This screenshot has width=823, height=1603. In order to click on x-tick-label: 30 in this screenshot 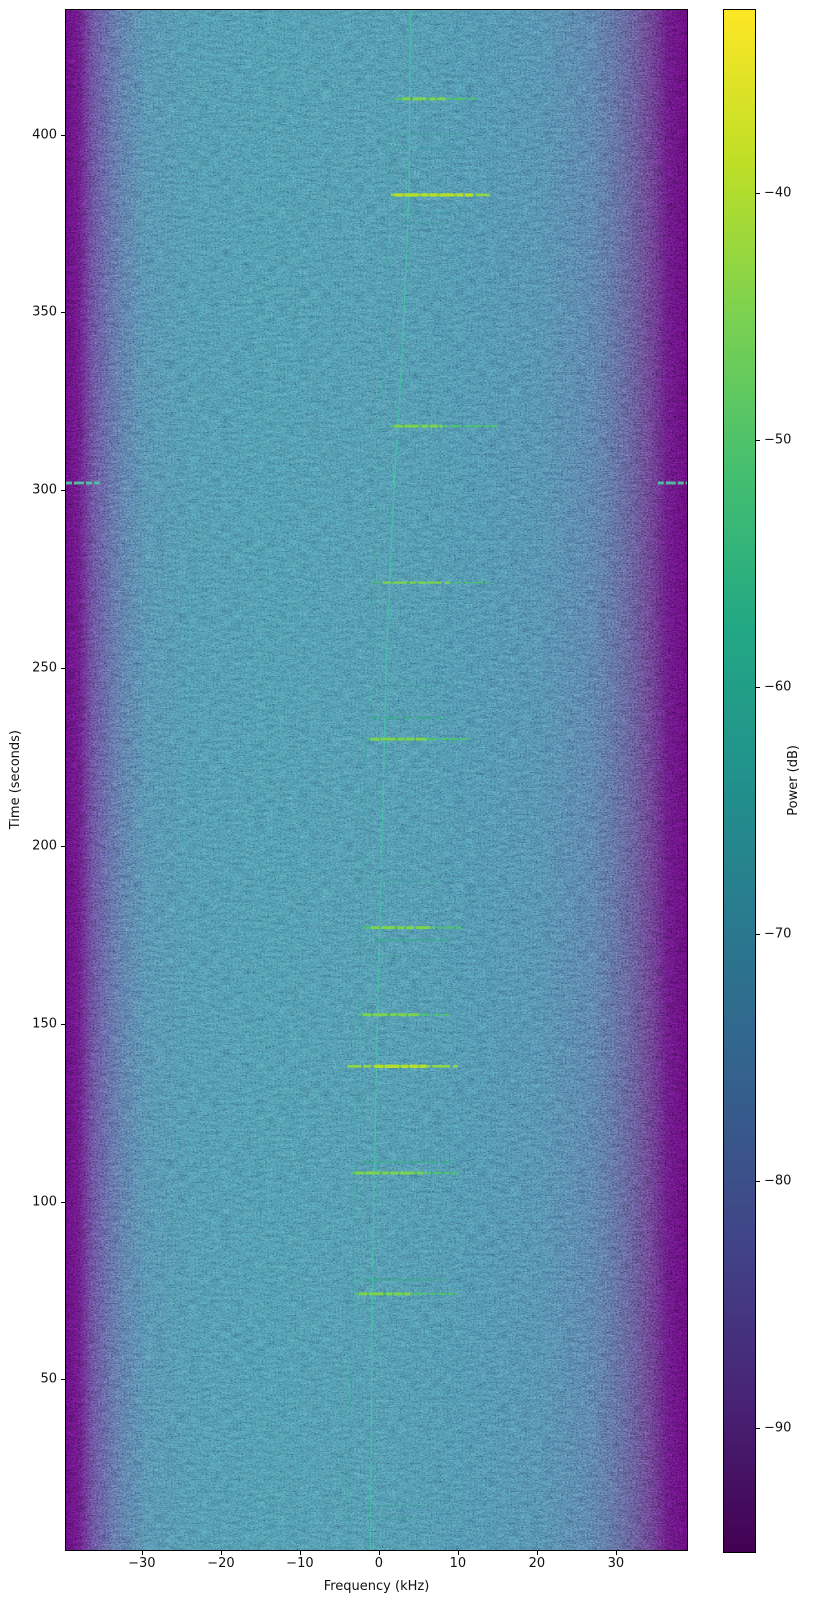, I will do `click(616, 1563)`.